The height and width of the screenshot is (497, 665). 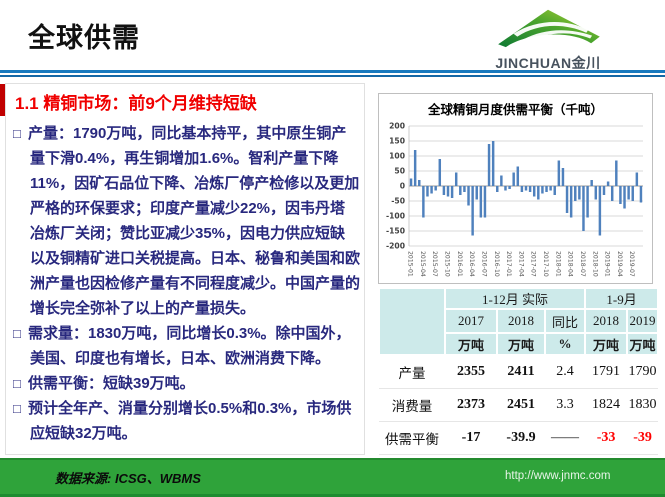 What do you see at coordinates (447, 264) in the screenshot?
I see `svg-text: 2015-10` at bounding box center [447, 264].